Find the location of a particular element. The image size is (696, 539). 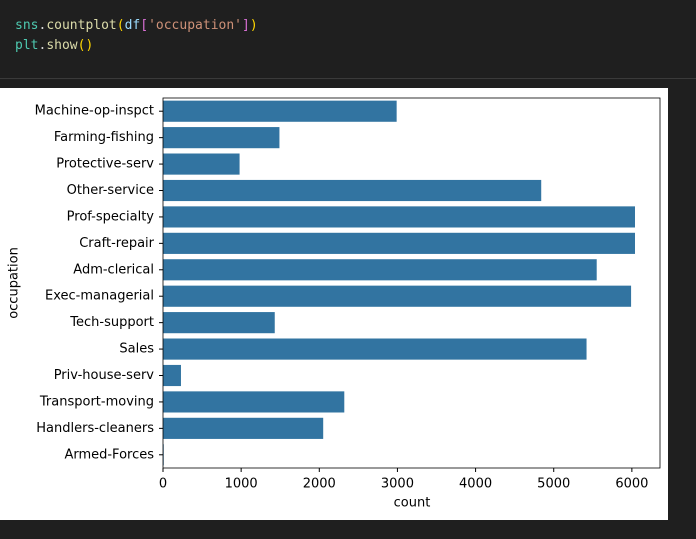

code-line: sns.countplot(df['occupation']) is located at coordinates (136, 25).